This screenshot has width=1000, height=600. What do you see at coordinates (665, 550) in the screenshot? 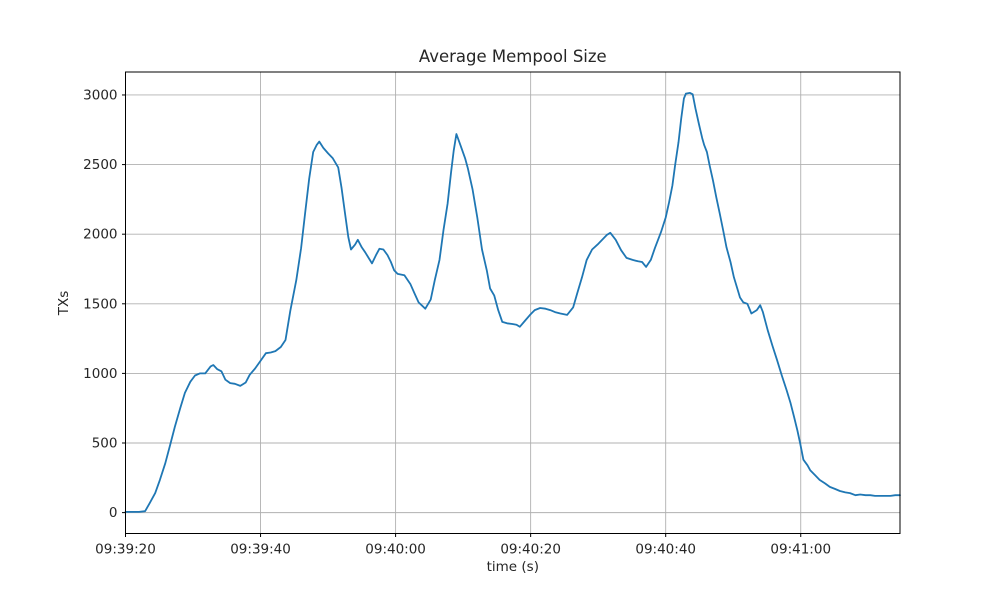
I see `x-tick-label: 09:40:40` at bounding box center [665, 550].